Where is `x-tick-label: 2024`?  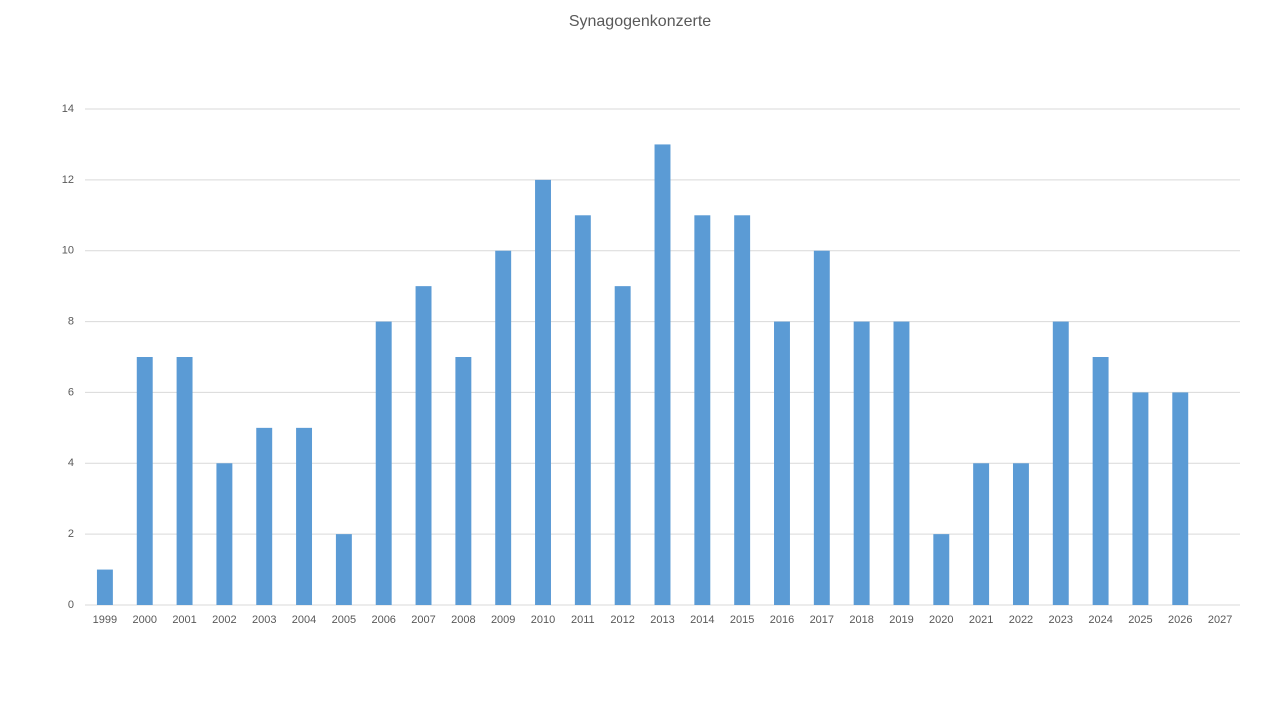
x-tick-label: 2024 is located at coordinates (1100, 620).